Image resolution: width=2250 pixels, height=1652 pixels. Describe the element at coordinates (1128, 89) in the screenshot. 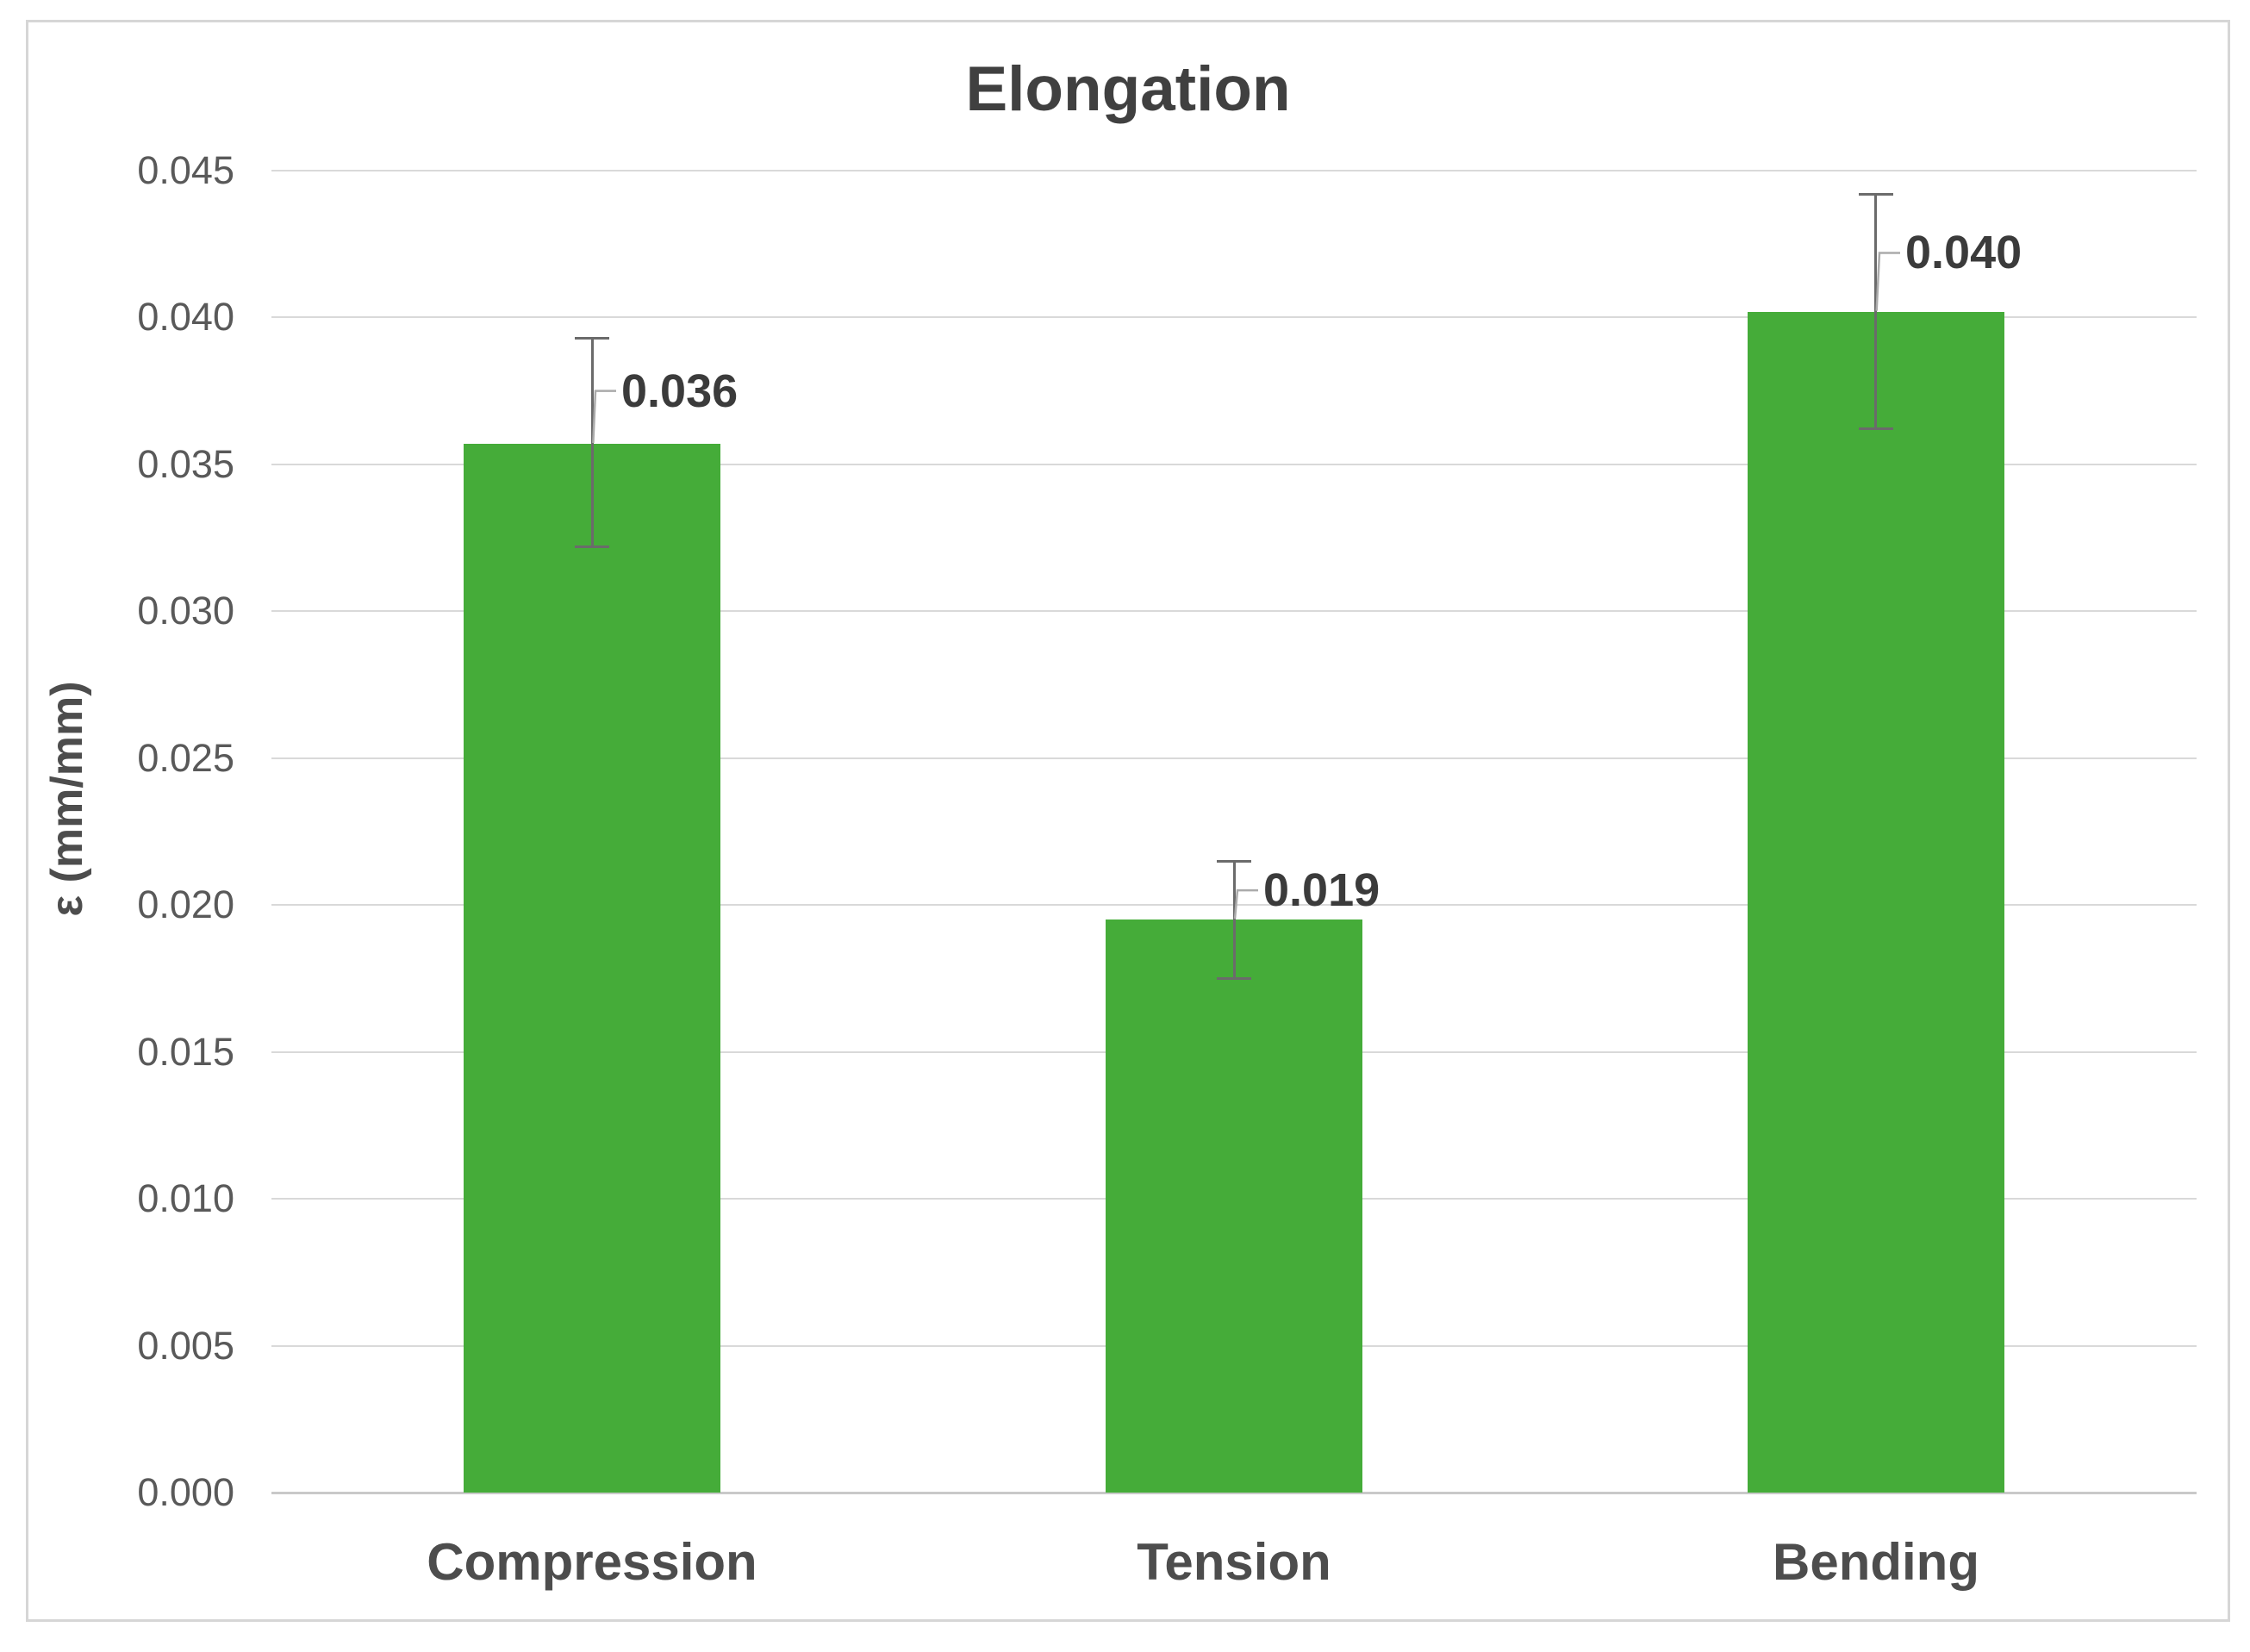

I see `chart-title: Elongation` at that location.